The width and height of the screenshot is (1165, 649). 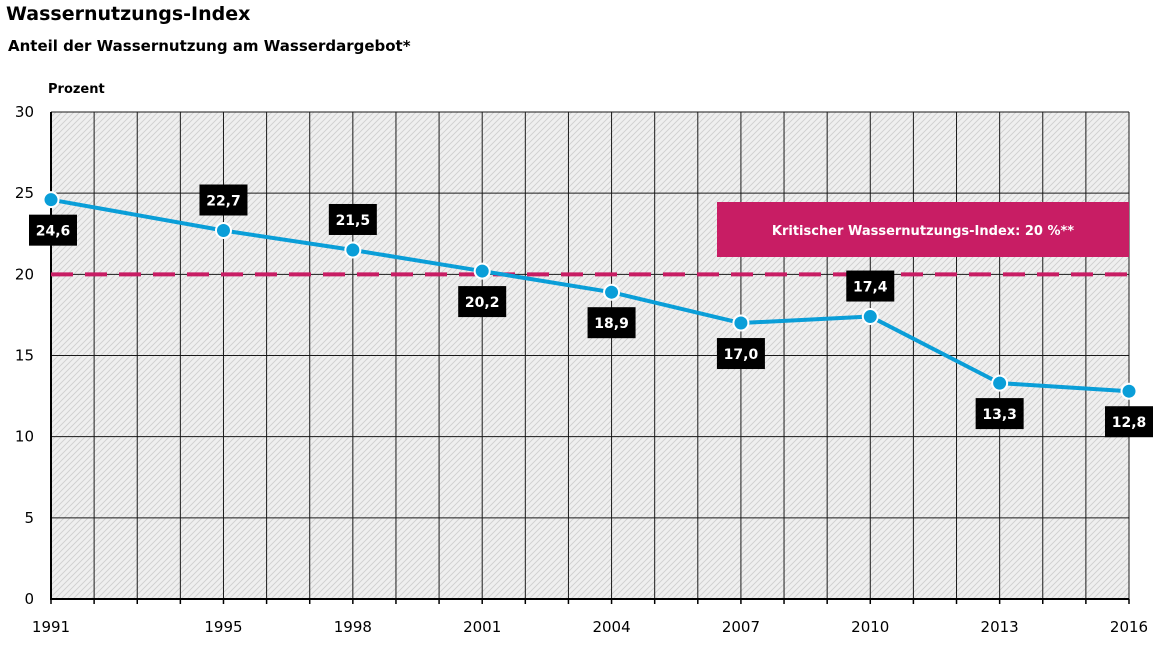 I want to click on data-label: 21,5, so click(x=353, y=221).